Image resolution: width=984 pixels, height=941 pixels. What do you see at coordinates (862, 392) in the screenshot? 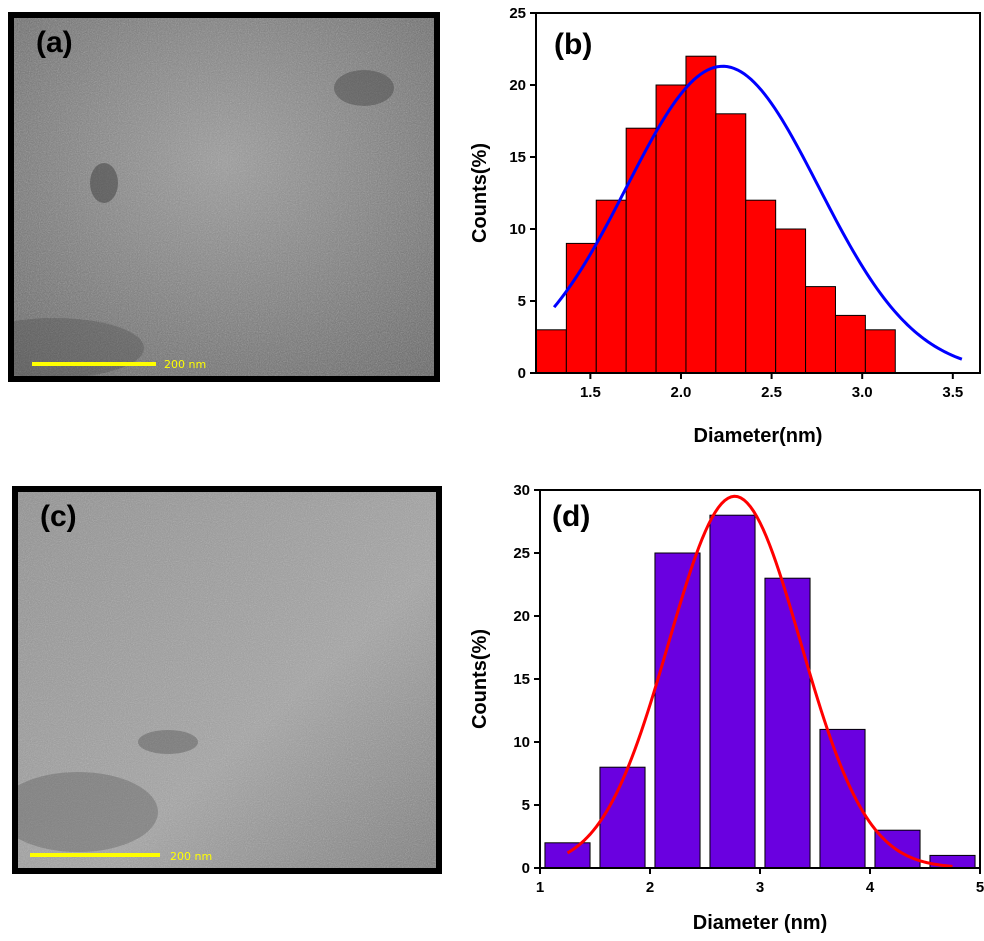
I see `xtick-label-b-3: 3.0` at bounding box center [862, 392].